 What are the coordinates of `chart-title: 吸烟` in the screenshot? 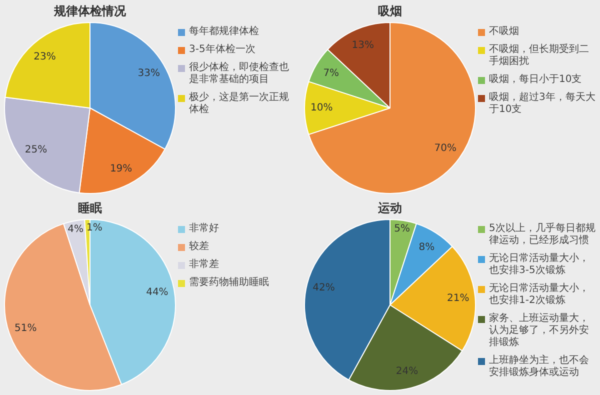 It's located at (390, 11).